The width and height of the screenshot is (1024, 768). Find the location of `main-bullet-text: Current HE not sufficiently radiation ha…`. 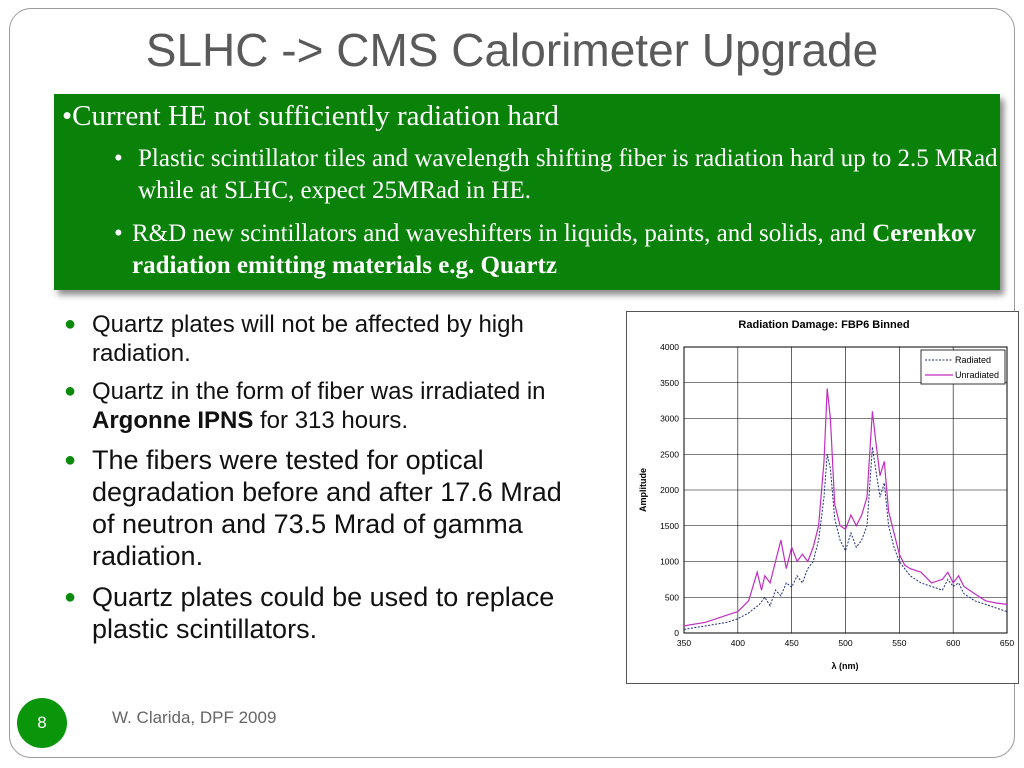

main-bullet-text: Current HE not sufficiently radiation ha… is located at coordinates (315, 116).